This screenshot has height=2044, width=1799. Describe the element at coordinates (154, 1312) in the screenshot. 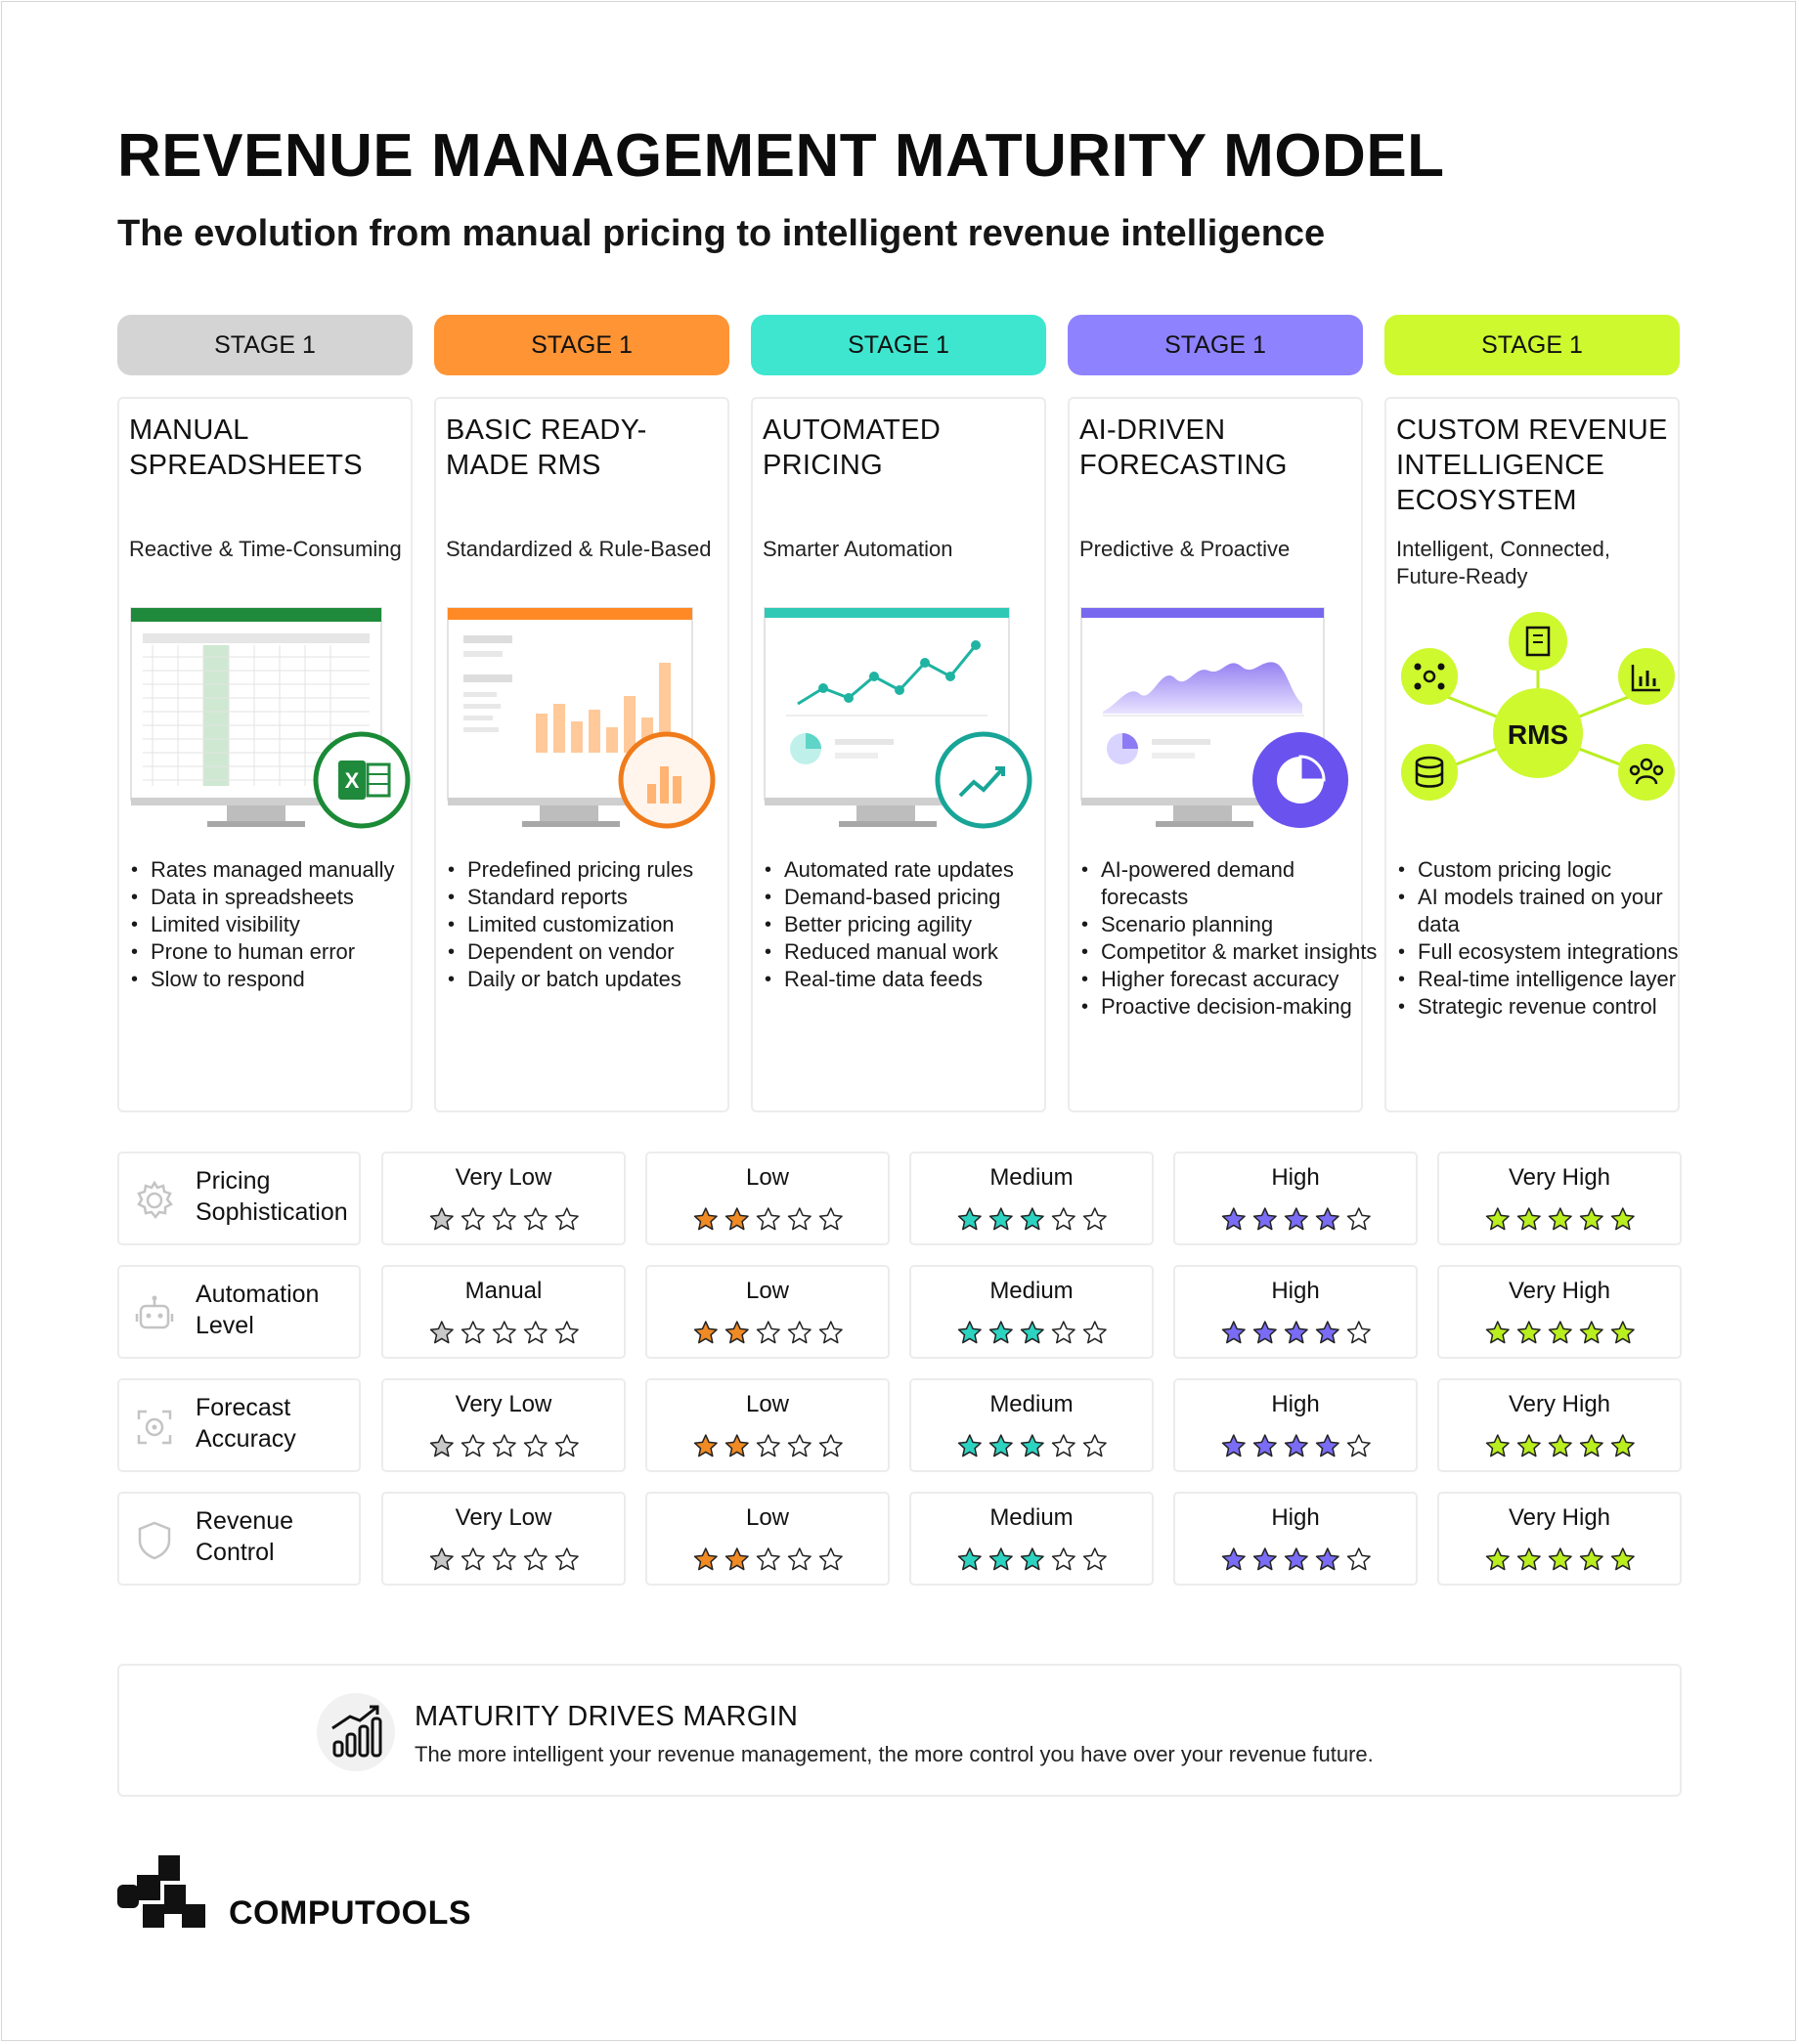

I see `robot-icon` at that location.